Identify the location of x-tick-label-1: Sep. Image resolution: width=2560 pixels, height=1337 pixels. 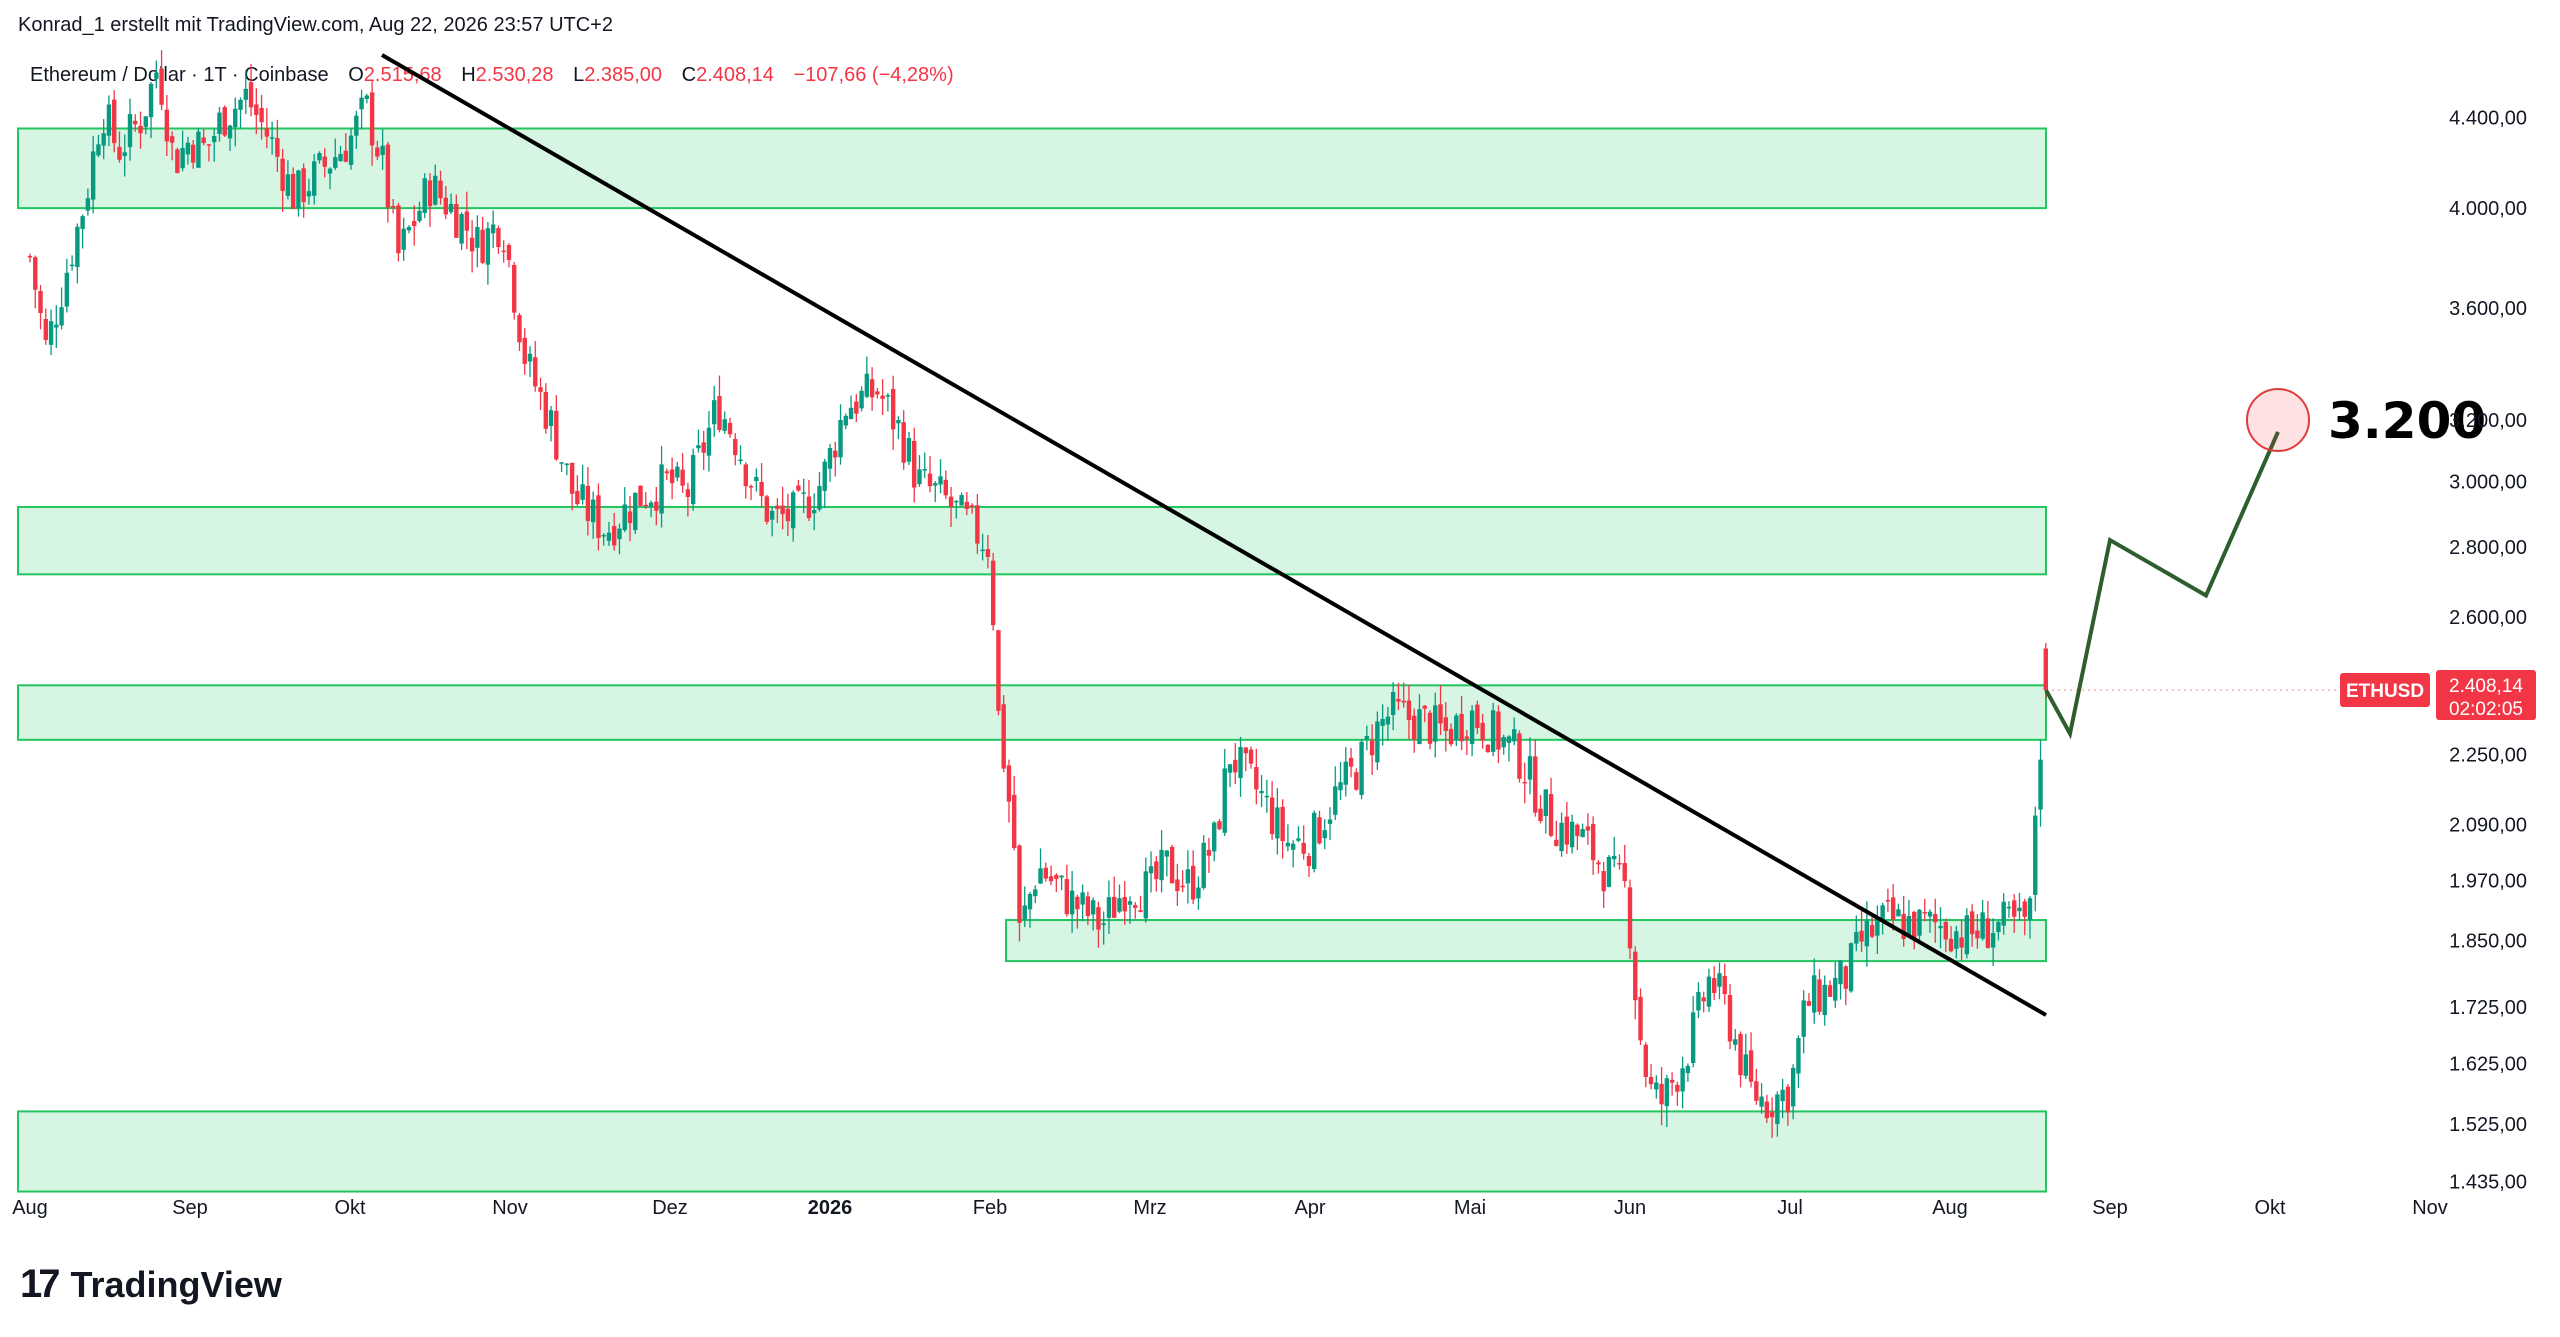
(190, 1208).